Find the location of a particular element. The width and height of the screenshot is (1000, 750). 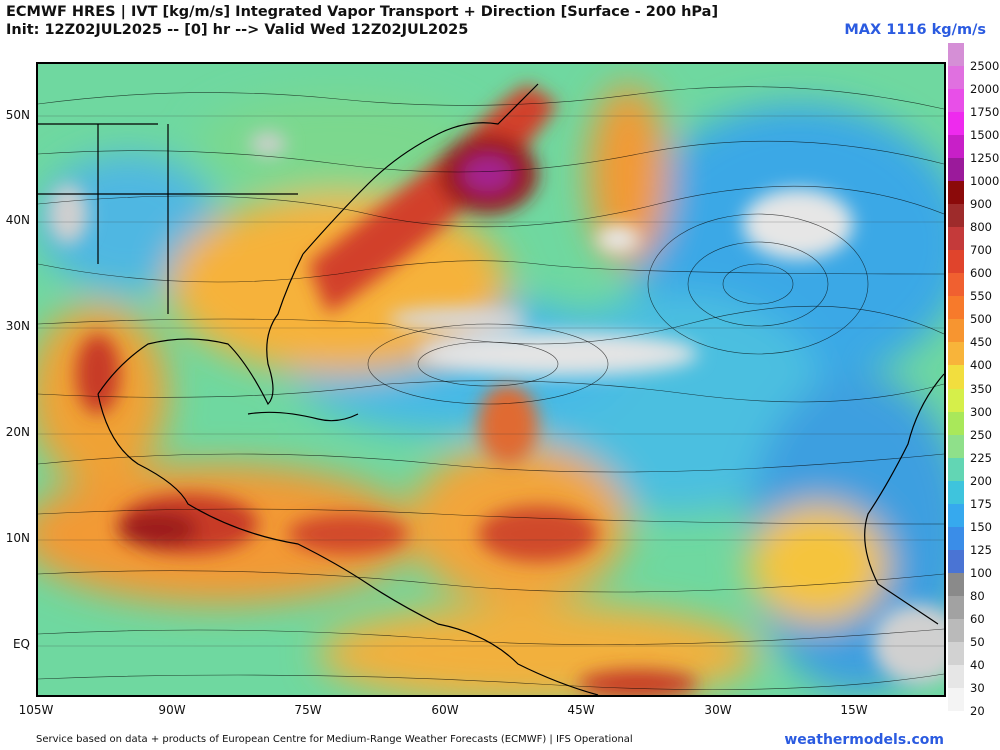

colorbar-tick-label: 900 is located at coordinates (981, 204).